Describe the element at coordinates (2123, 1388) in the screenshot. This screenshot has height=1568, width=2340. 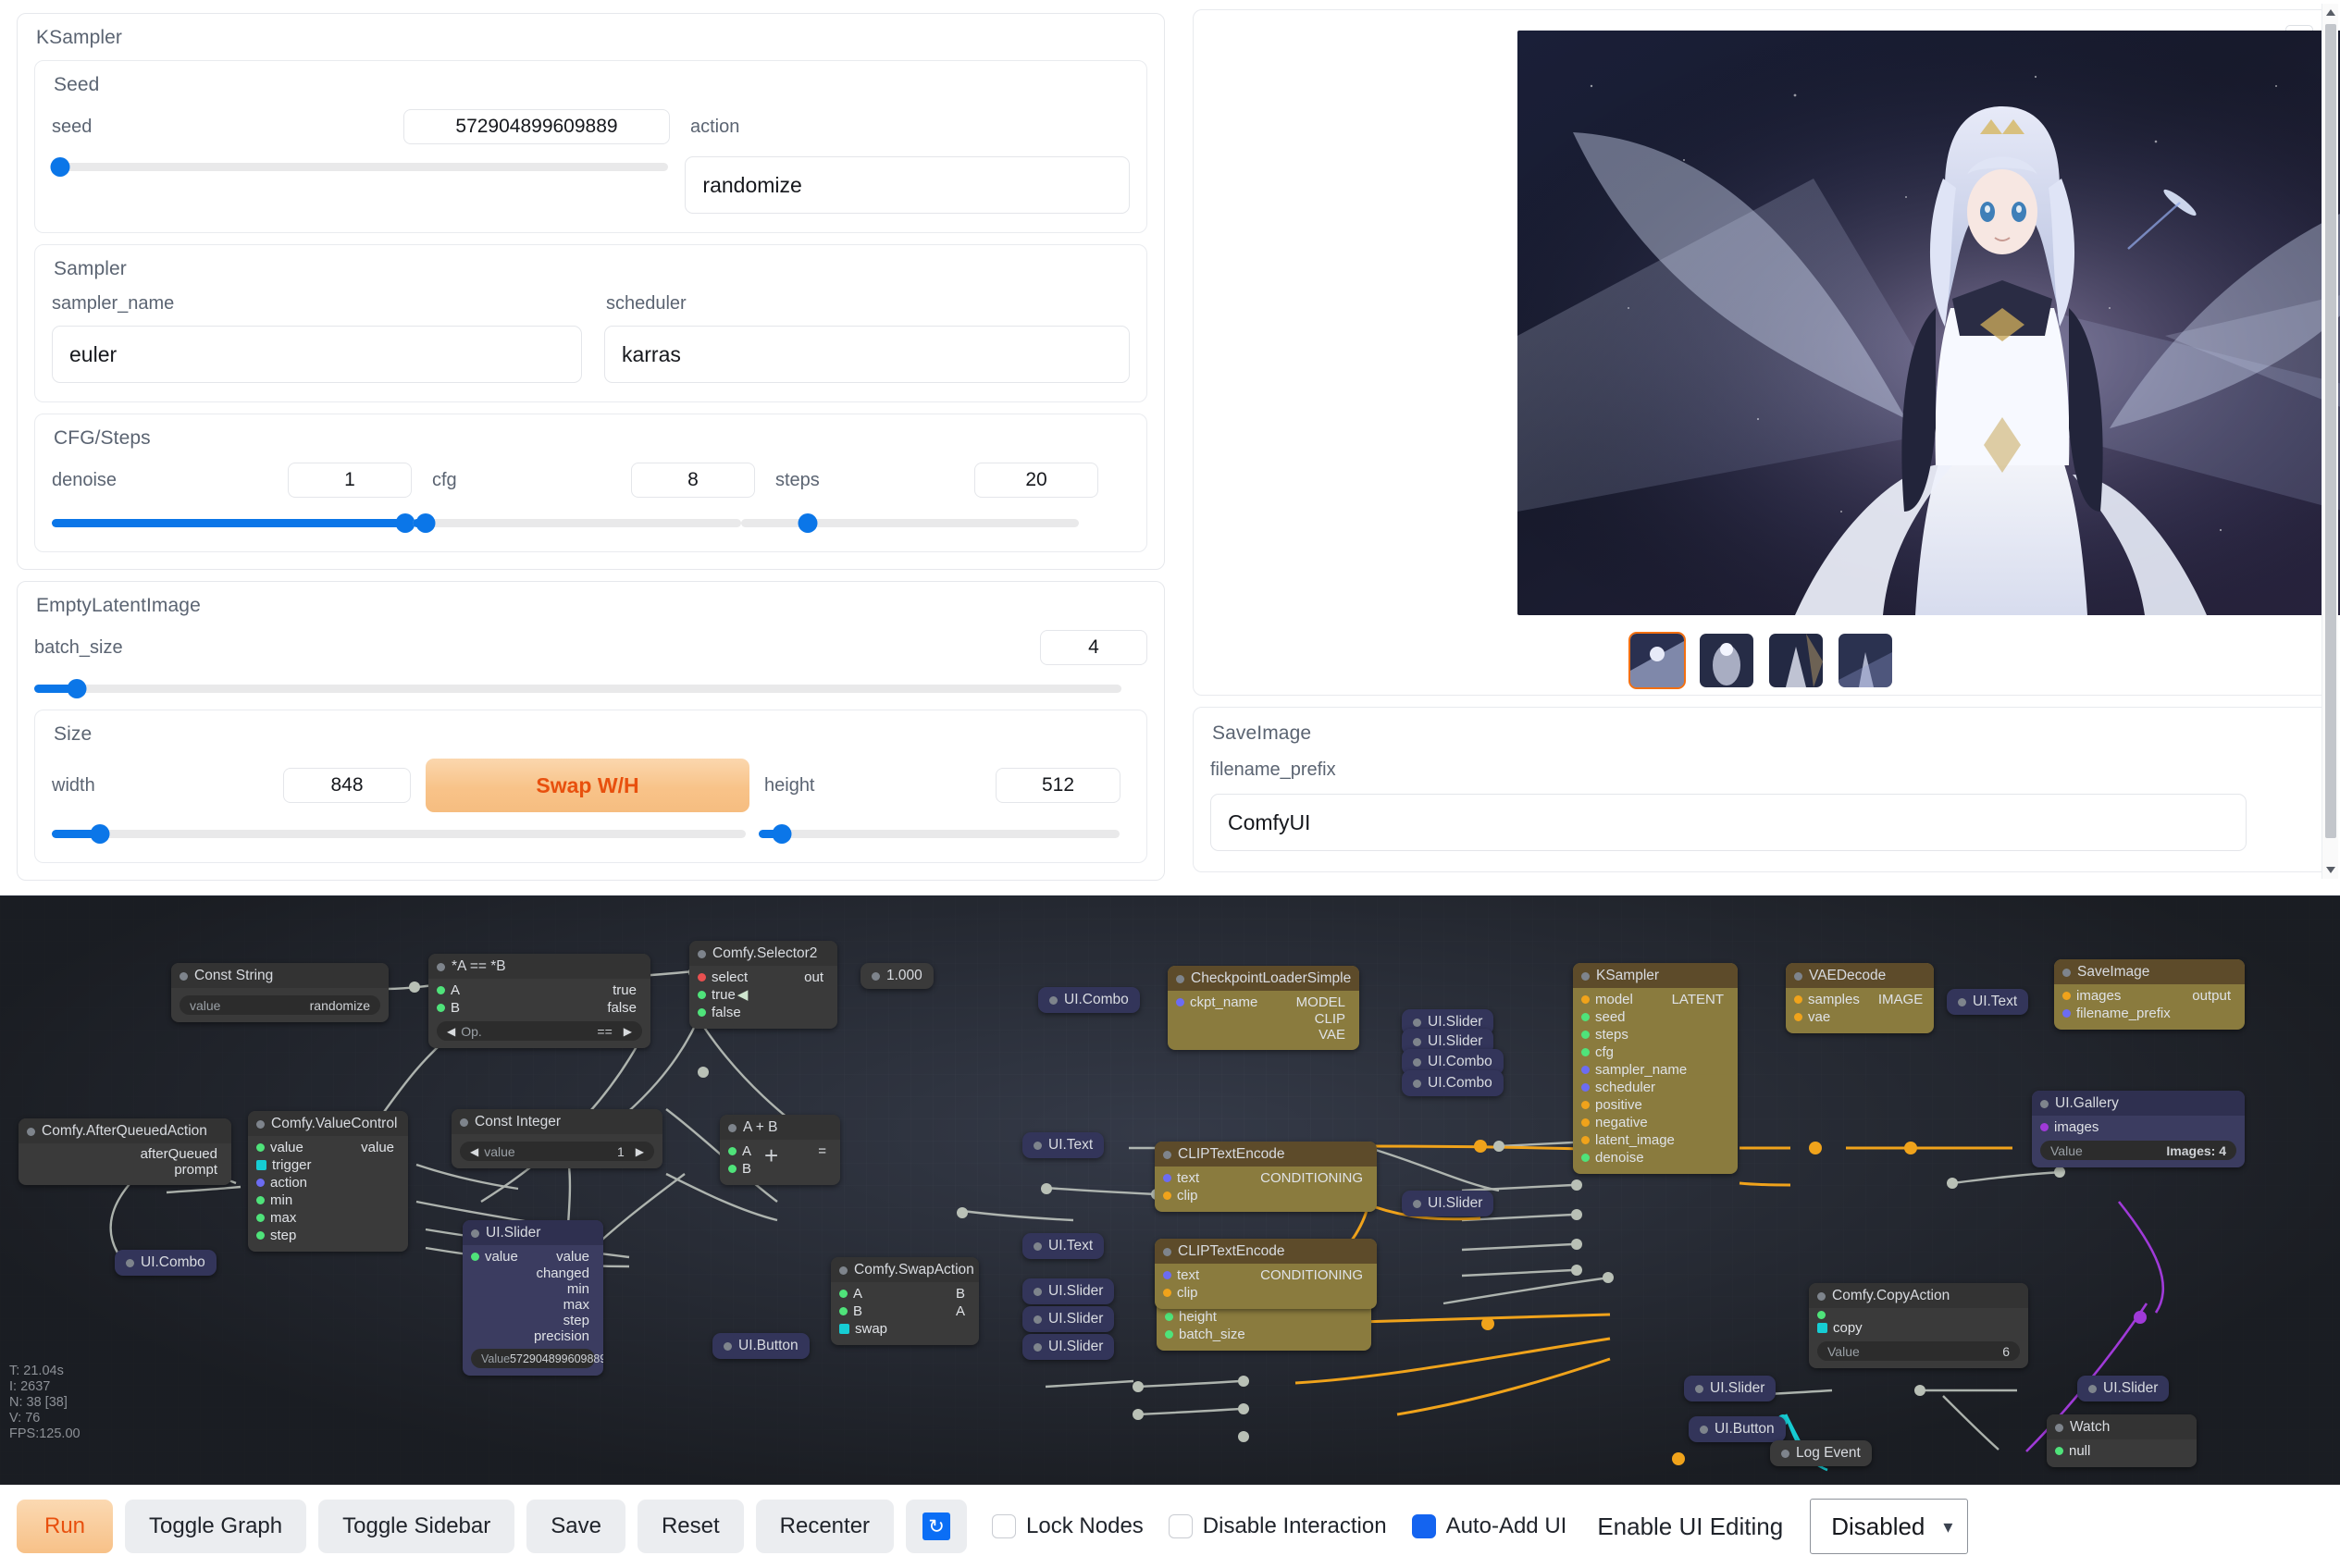
I see `node-ui-slider-copy-dst: UI.Slider` at that location.